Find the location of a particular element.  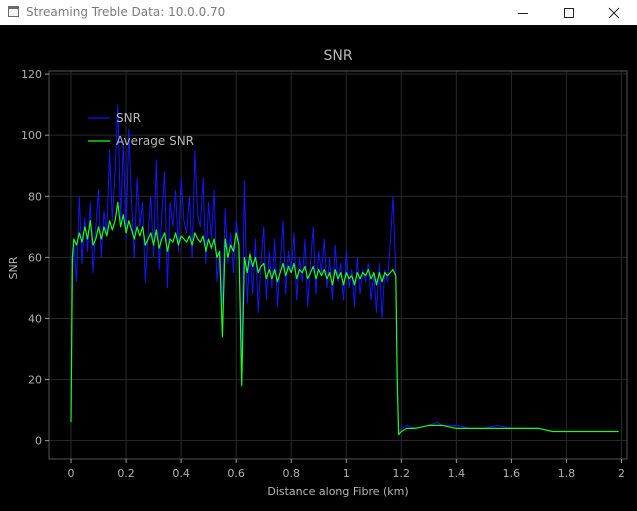

y-tick-label: 0 is located at coordinates (38, 441).